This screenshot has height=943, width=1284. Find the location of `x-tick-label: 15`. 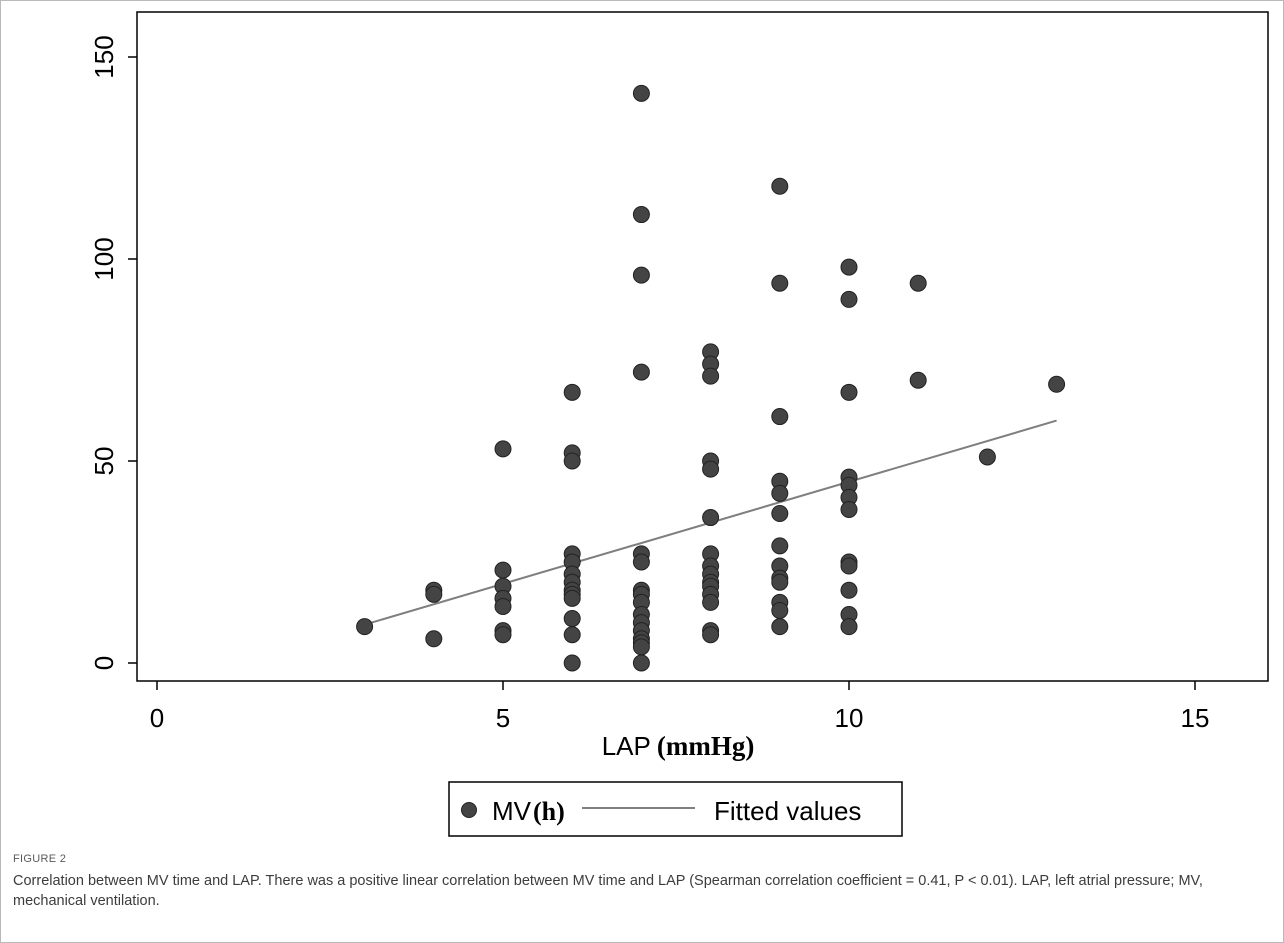

x-tick-label: 15 is located at coordinates (1195, 718).